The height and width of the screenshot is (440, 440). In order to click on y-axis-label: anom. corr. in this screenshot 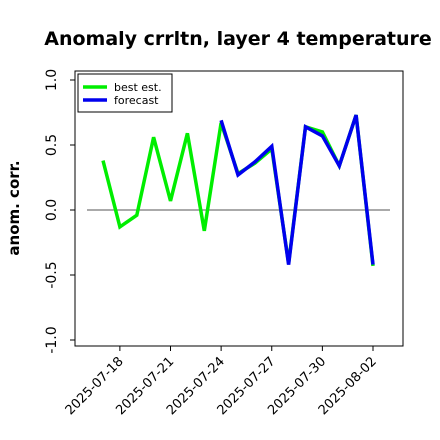, I will do `click(14, 207)`.